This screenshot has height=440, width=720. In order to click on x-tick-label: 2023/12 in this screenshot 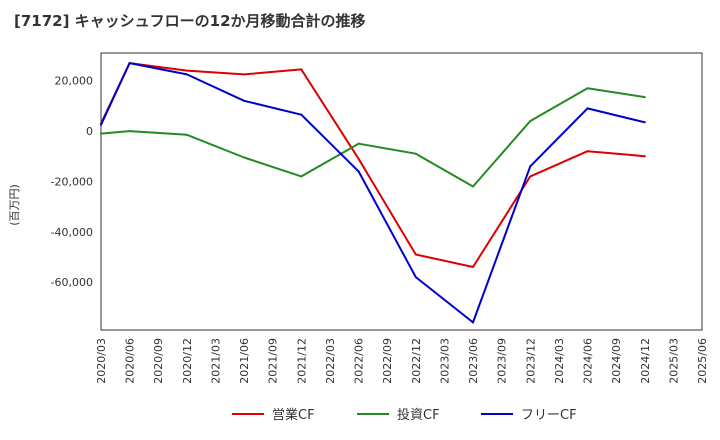, I will do `click(530, 361)`.